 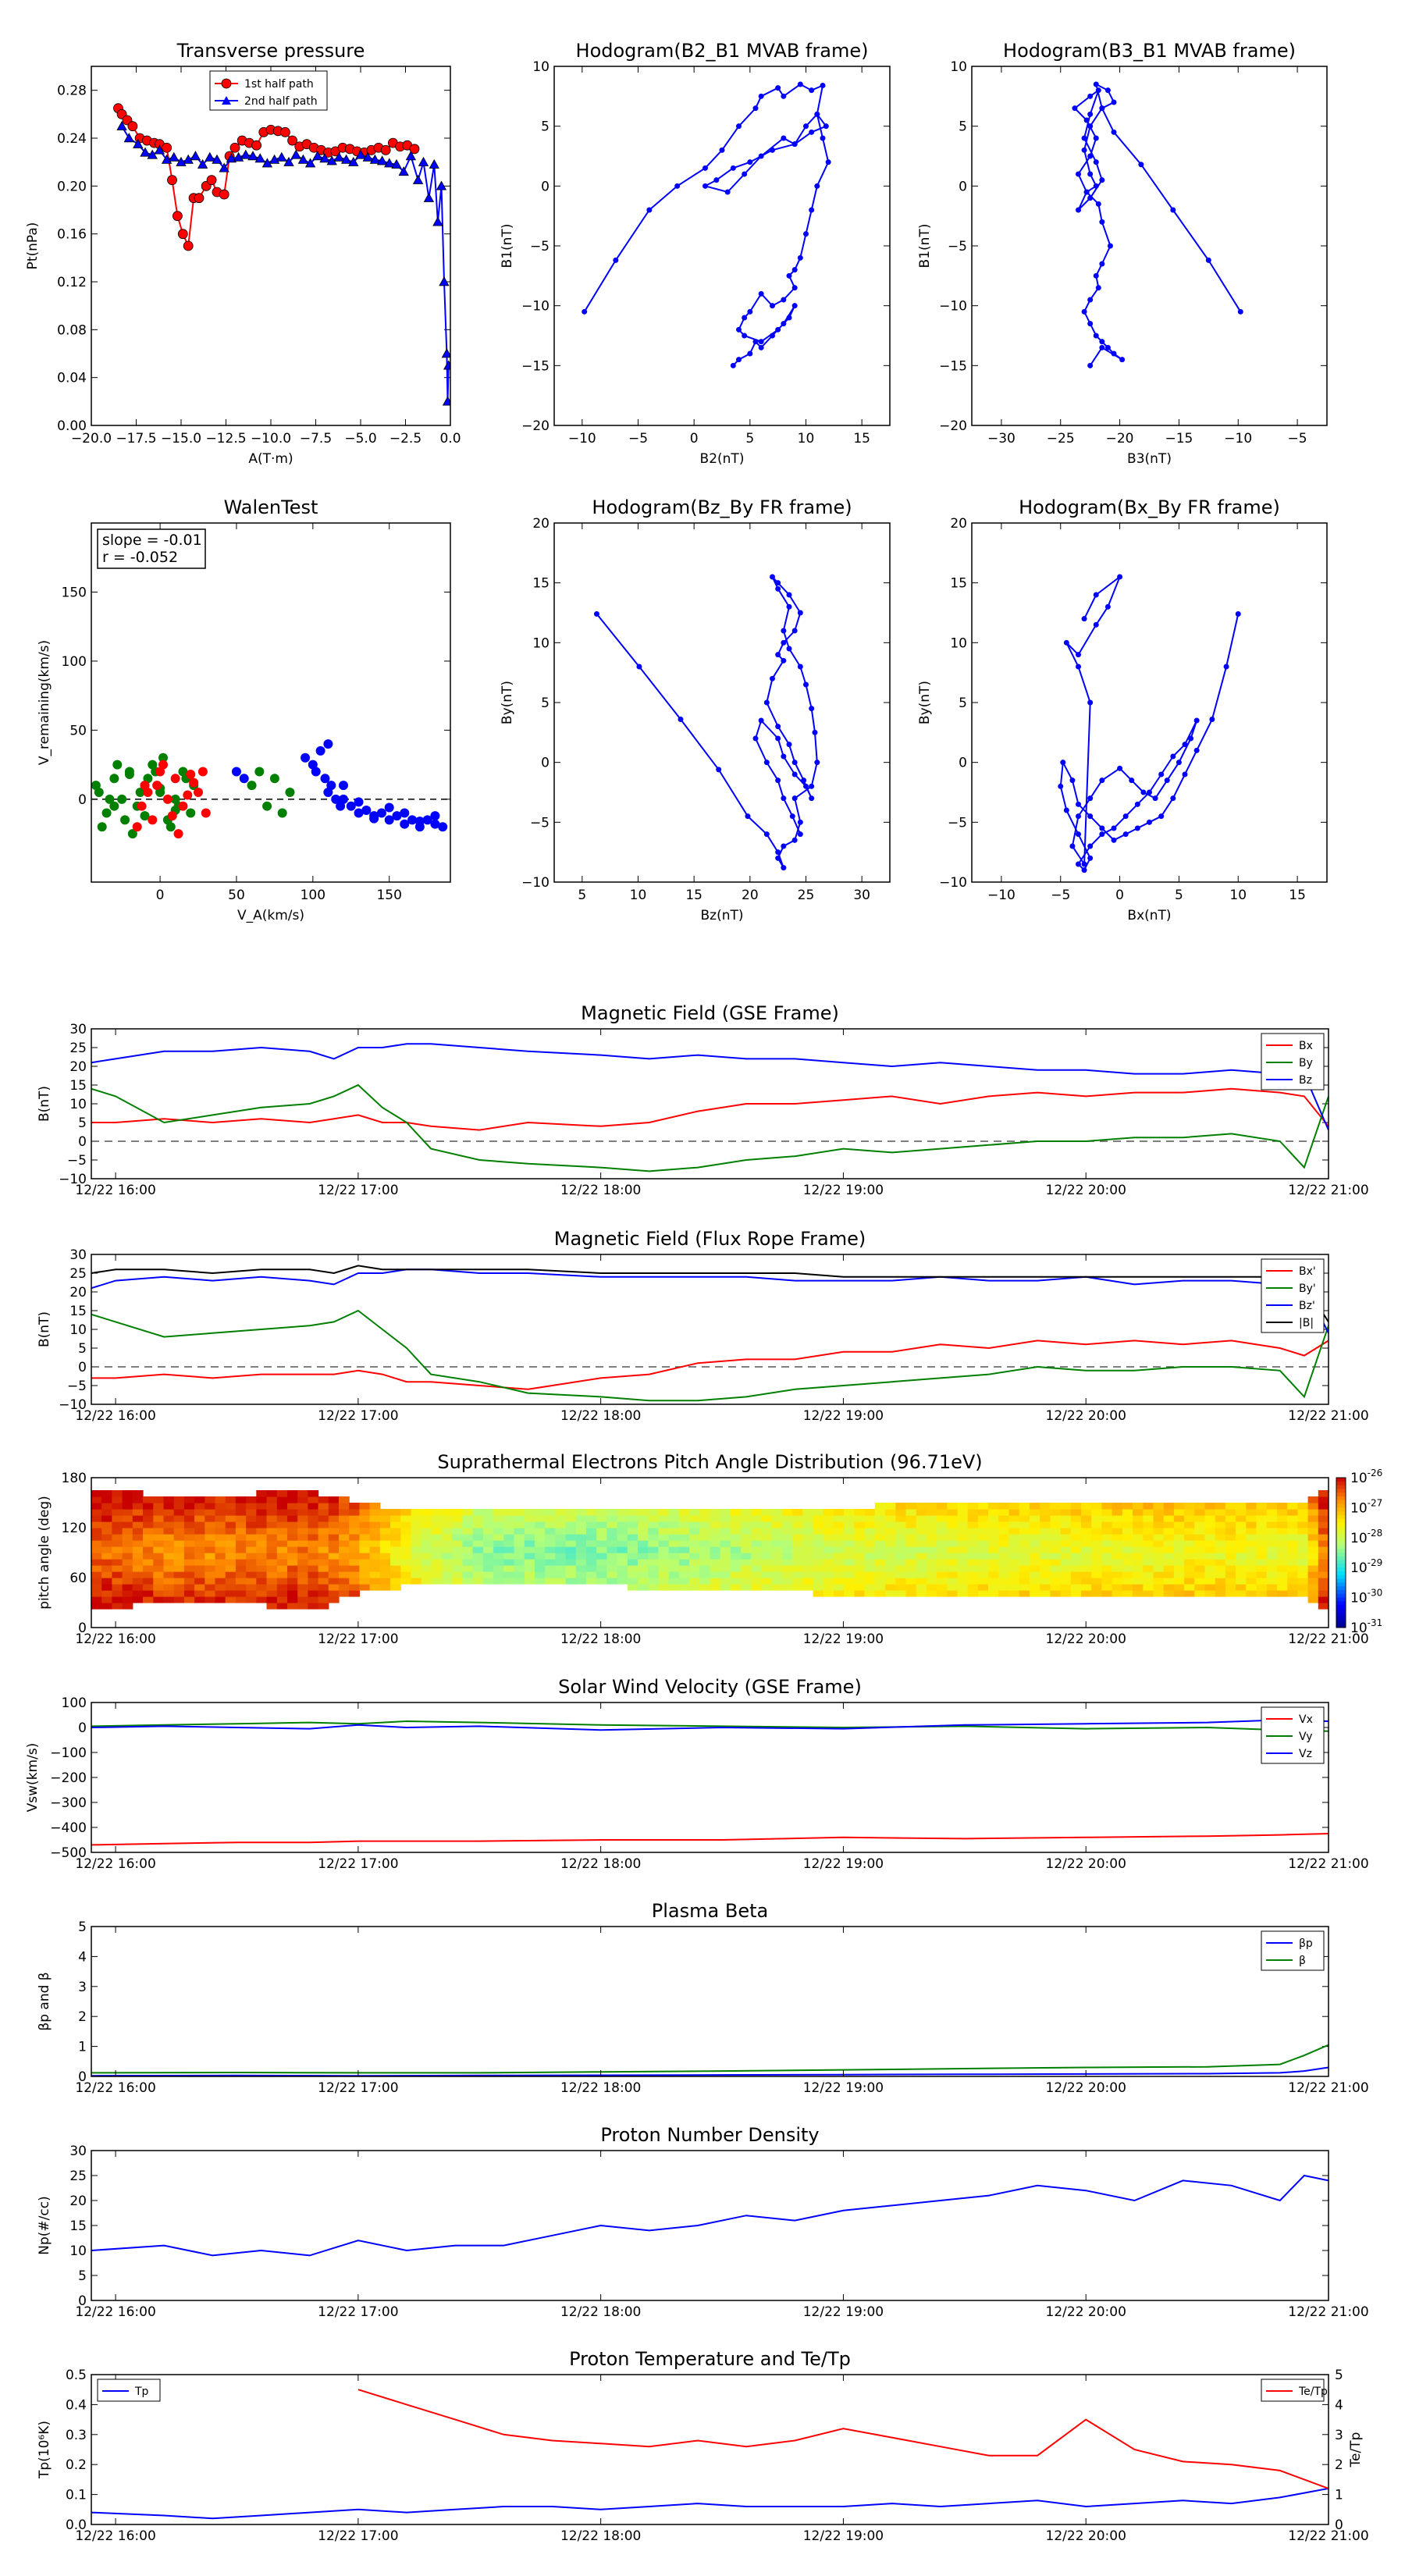 I want to click on x-tick-label: −10, so click(x=1238, y=439).